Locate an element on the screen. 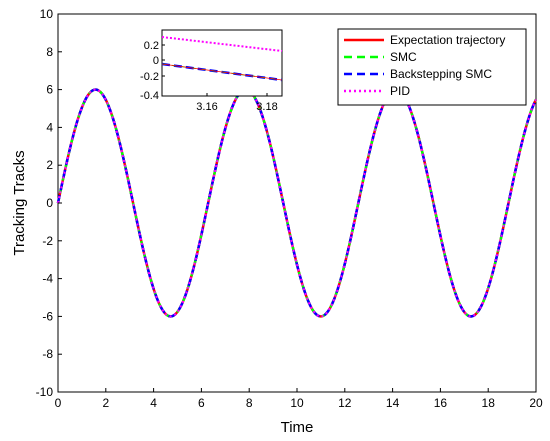 The width and height of the screenshot is (550, 441). inset-ytick--0.2: -0.2 is located at coordinates (149, 77).